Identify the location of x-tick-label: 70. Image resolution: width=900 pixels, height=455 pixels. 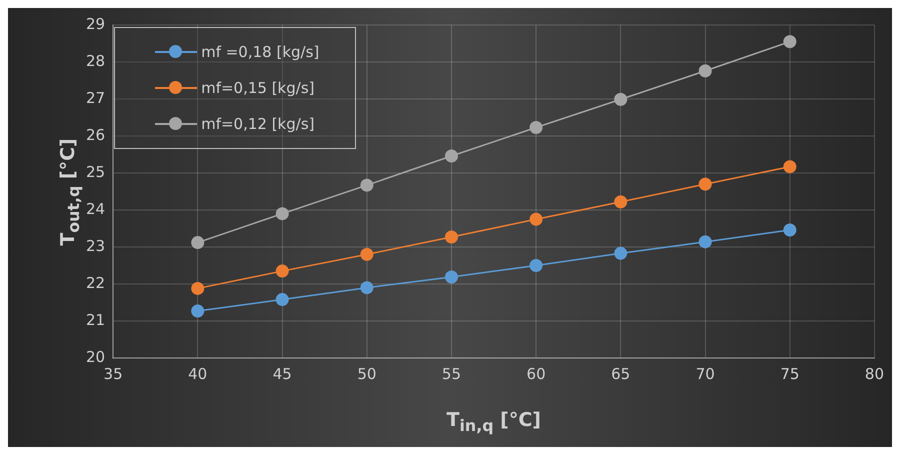
(705, 373).